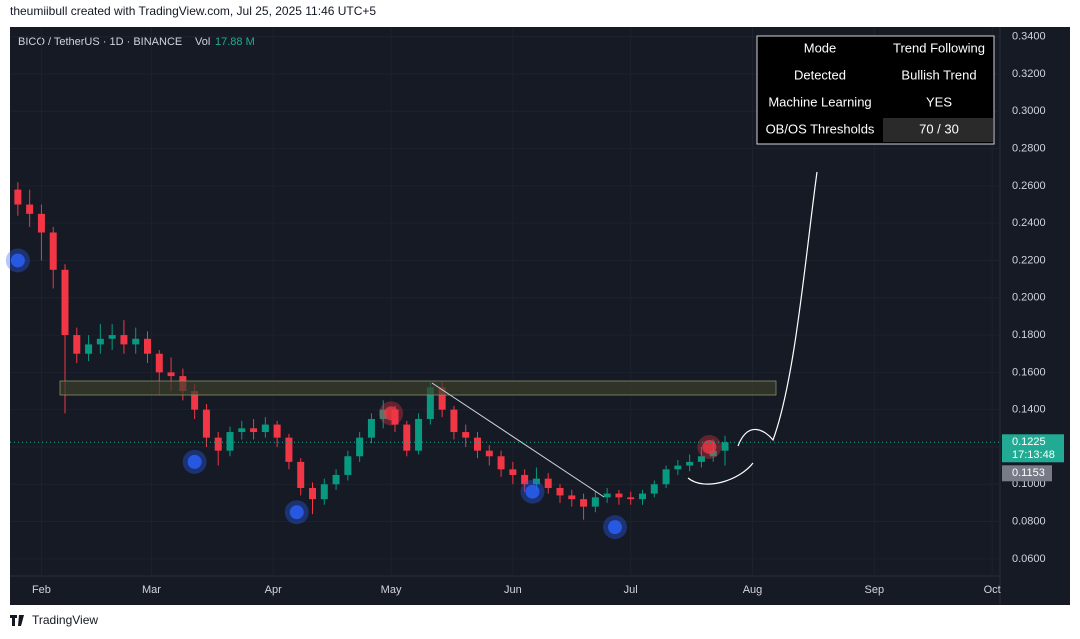 The width and height of the screenshot is (1080, 639). Describe the element at coordinates (273, 590) in the screenshot. I see `x-tick-label: Apr` at that location.